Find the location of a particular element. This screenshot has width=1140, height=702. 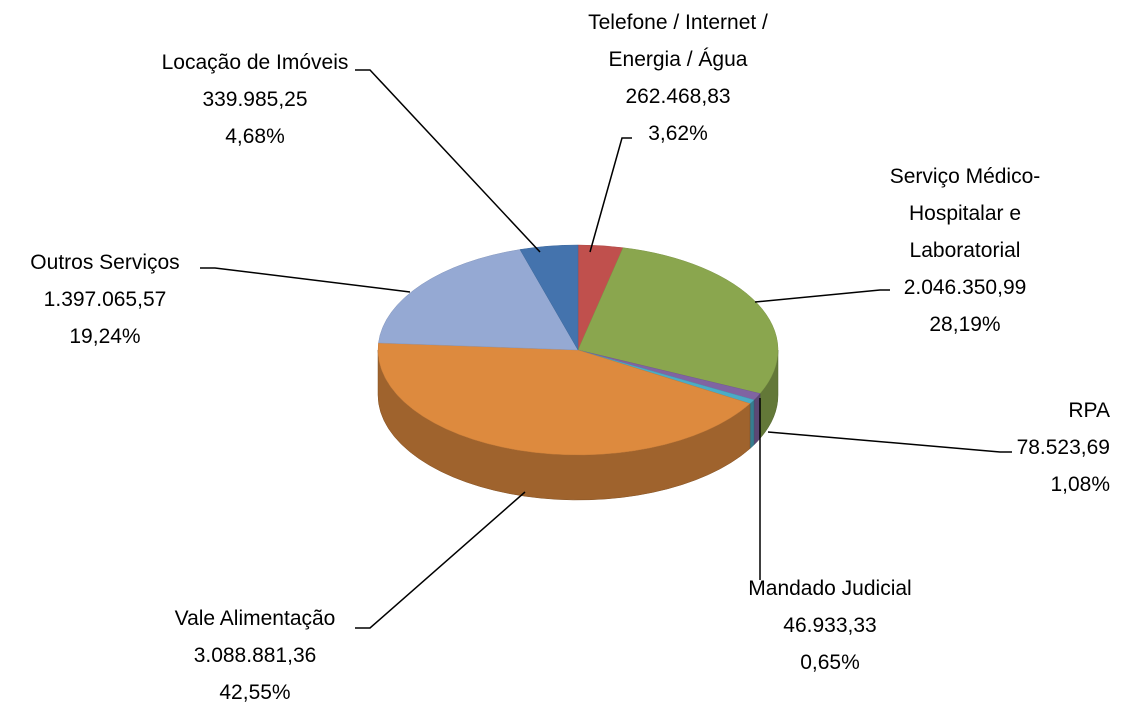

value-label: 78.523,69 is located at coordinates (1063, 447).